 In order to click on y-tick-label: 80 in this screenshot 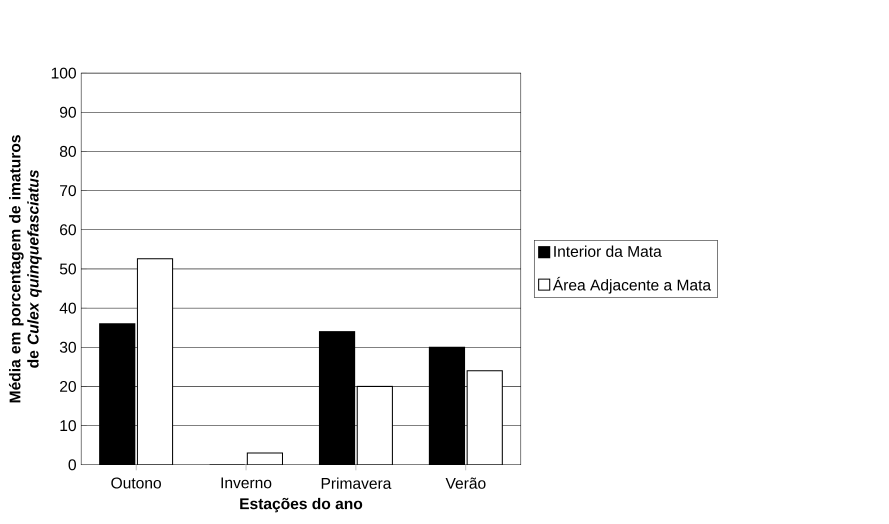, I will do `click(68, 152)`.